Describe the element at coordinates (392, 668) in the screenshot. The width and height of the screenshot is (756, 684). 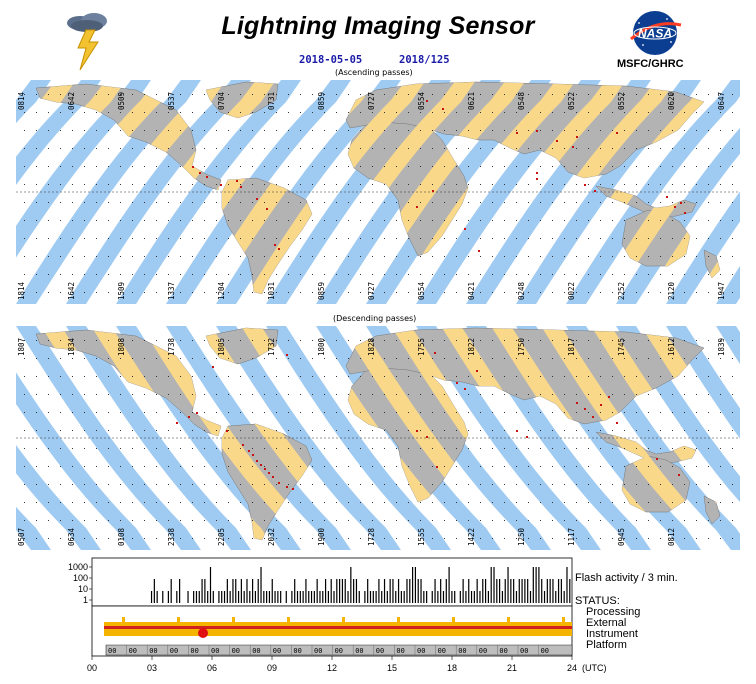
I see `x-tick-label: 15` at that location.